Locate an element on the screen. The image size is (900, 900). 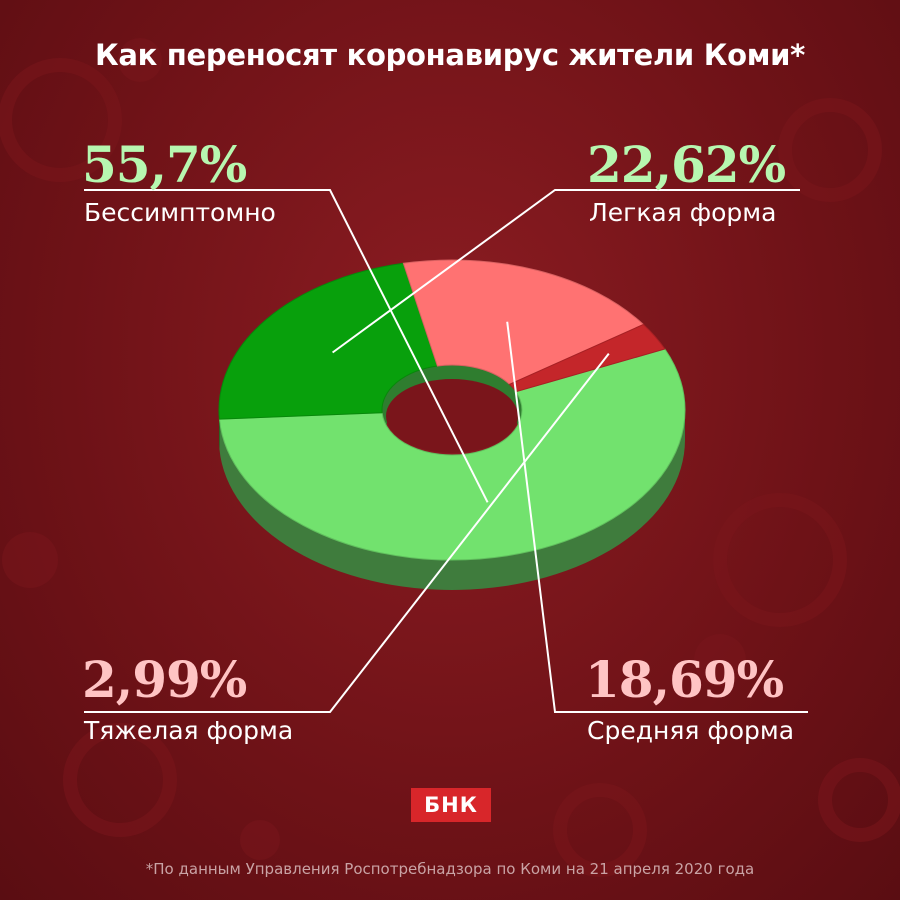
slice-side-asymptomatic is located at coordinates (452, 500).